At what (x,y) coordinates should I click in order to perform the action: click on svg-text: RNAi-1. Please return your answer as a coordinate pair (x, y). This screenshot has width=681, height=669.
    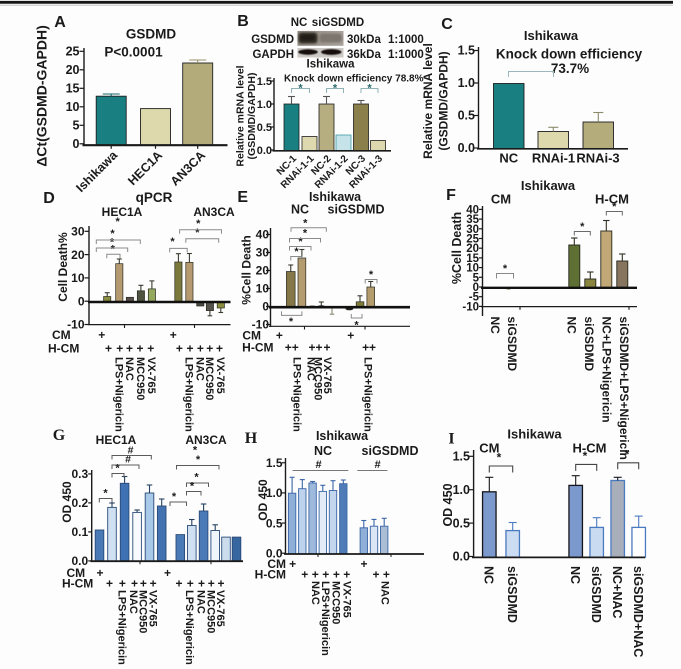
    Looking at the image, I should click on (553, 158).